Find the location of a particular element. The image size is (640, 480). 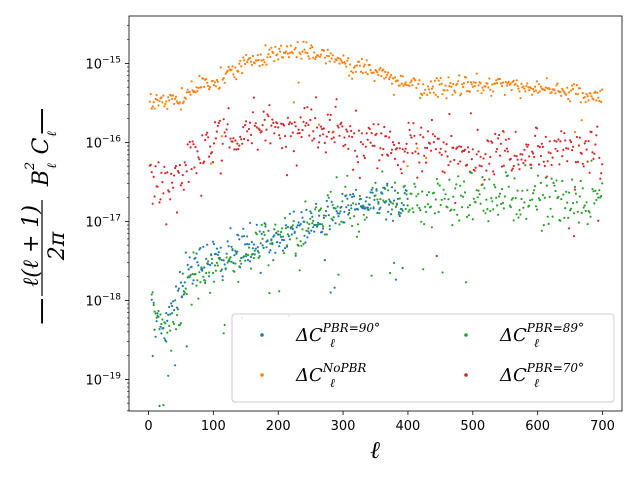

legend-label-PBR70: ΔCPBR=70° is located at coordinates (541, 373).